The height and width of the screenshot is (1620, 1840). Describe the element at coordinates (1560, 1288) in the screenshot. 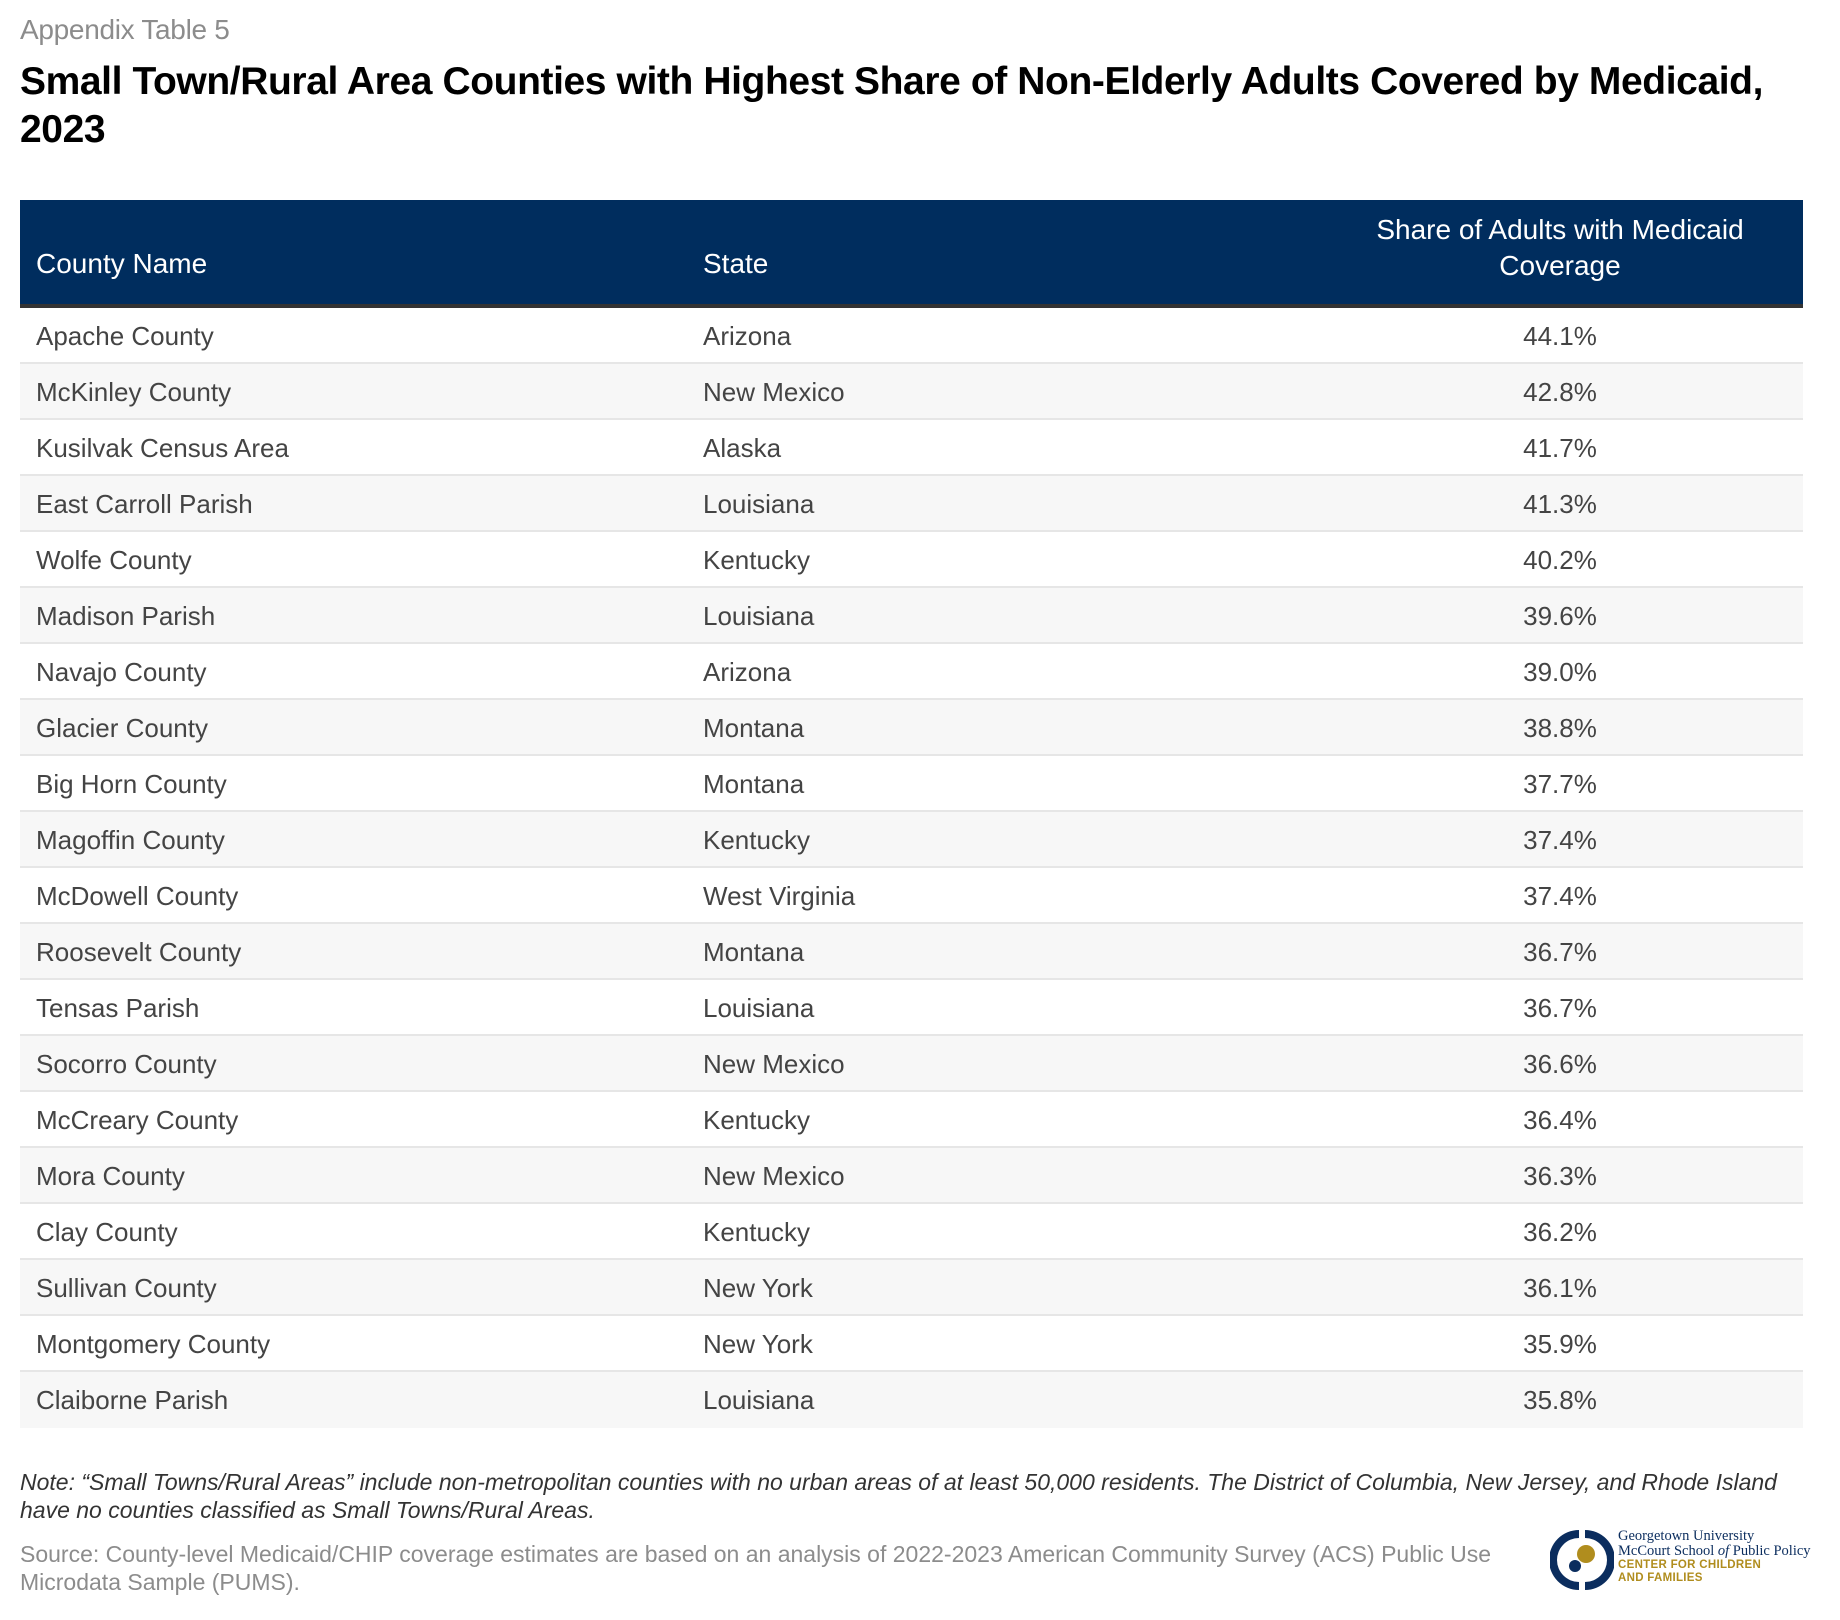

I see `share-cell: 36.1%` at that location.